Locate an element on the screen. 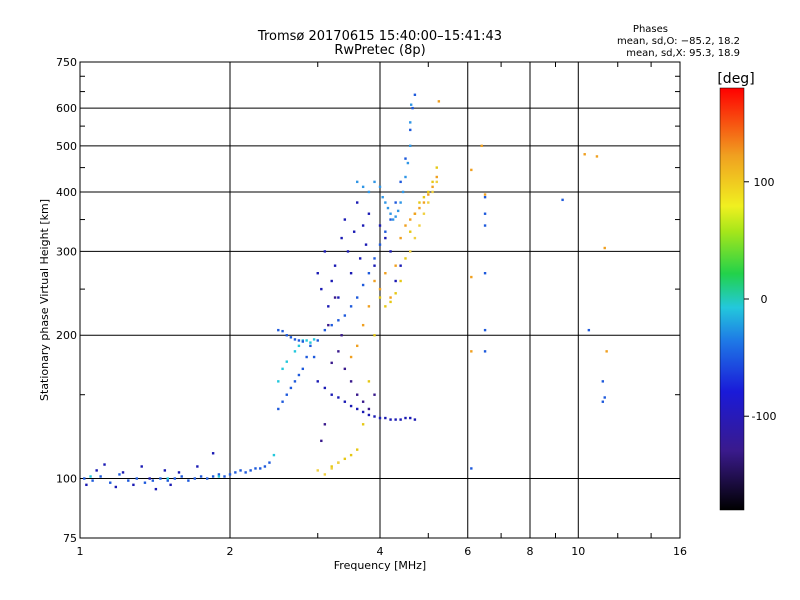 The width and height of the screenshot is (800, 600). y-tick-label: 75 is located at coordinates (70, 538).